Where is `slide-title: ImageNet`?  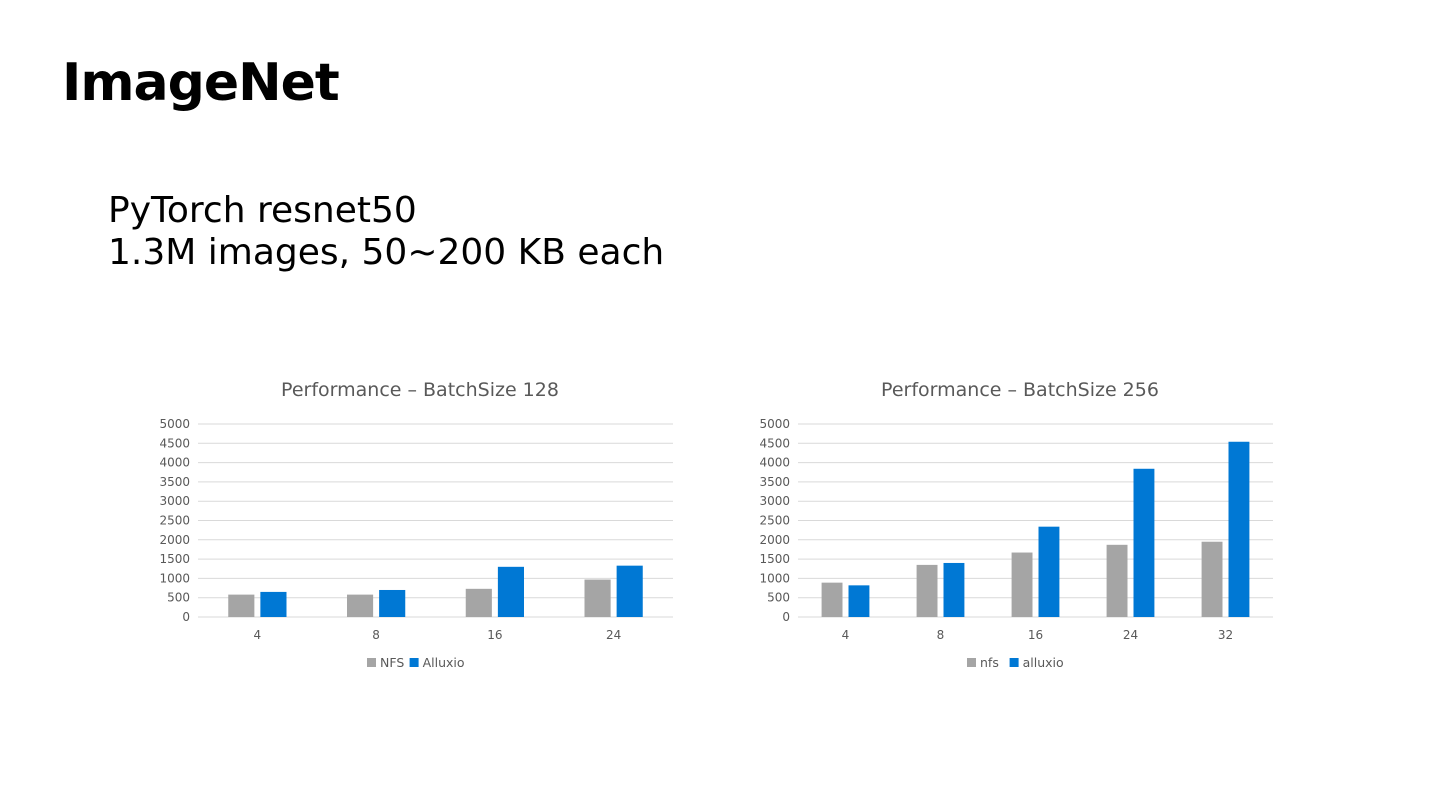 slide-title: ImageNet is located at coordinates (201, 83).